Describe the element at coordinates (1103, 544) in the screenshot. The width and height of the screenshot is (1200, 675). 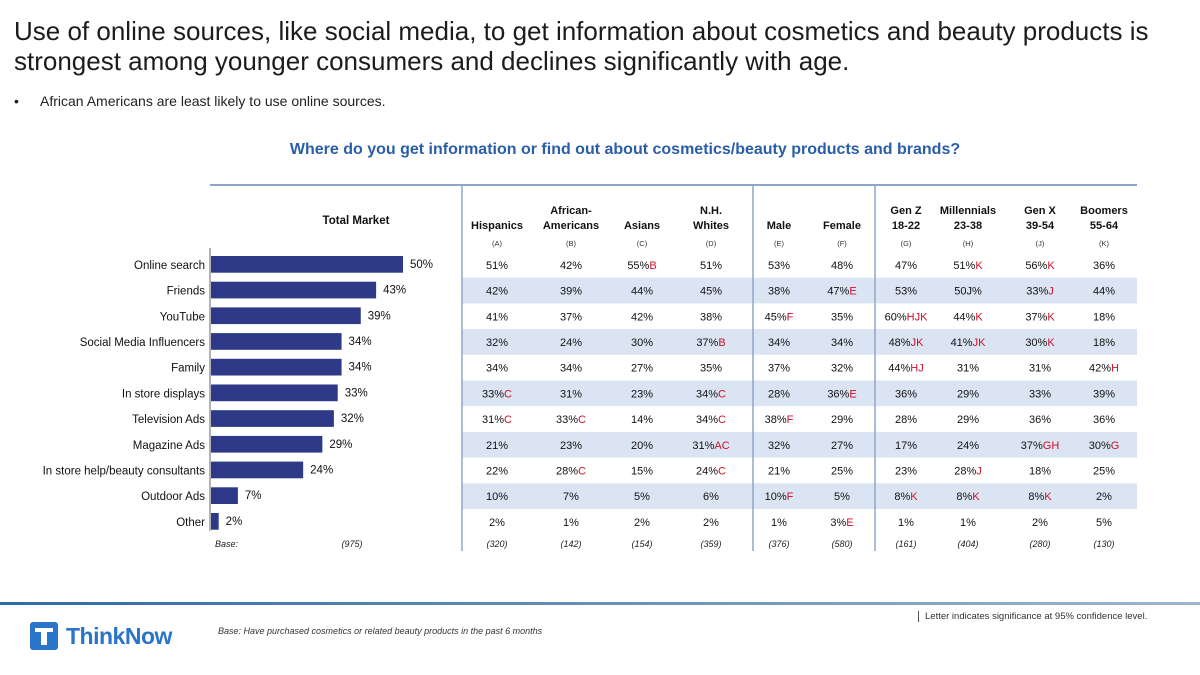
I see `base-count: (130)` at that location.